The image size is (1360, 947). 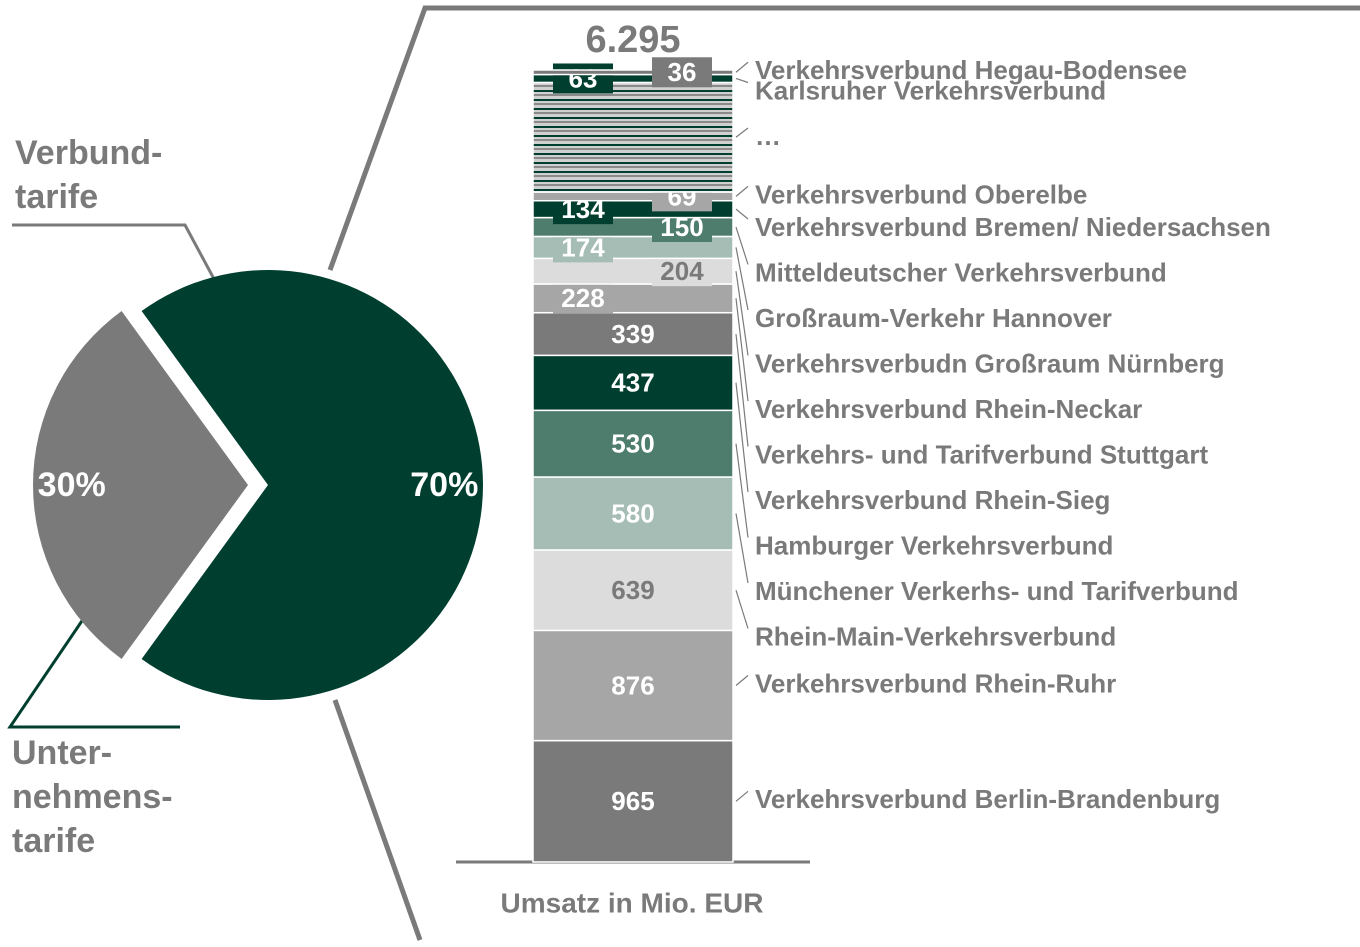 I want to click on data-label: 63, so click(x=583, y=78).